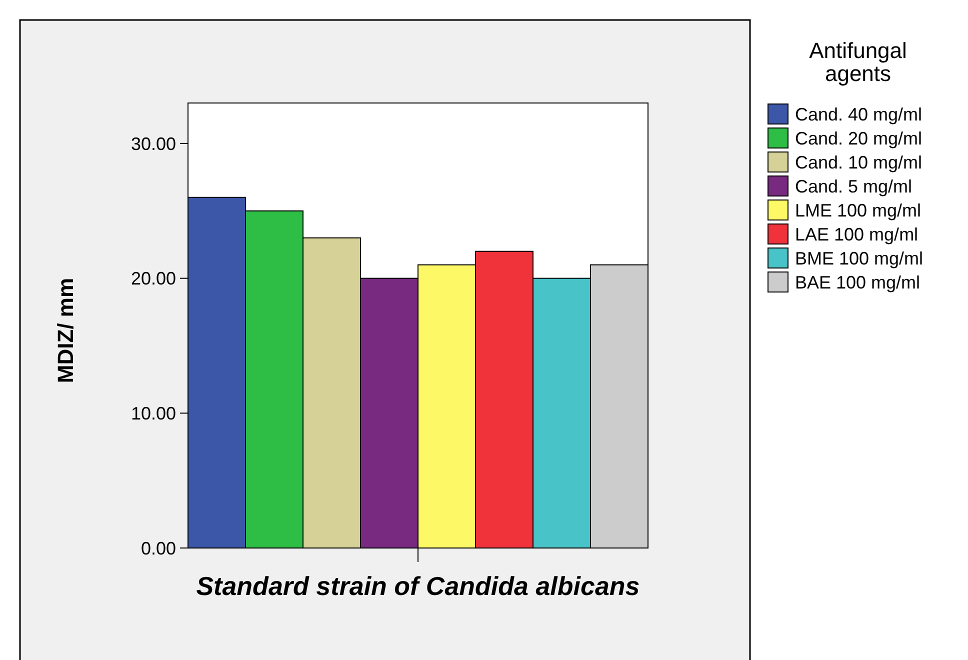 Image resolution: width=968 pixels, height=660 pixels. What do you see at coordinates (418, 586) in the screenshot?
I see `x-axis-title: Standard strain of Candida albicans` at bounding box center [418, 586].